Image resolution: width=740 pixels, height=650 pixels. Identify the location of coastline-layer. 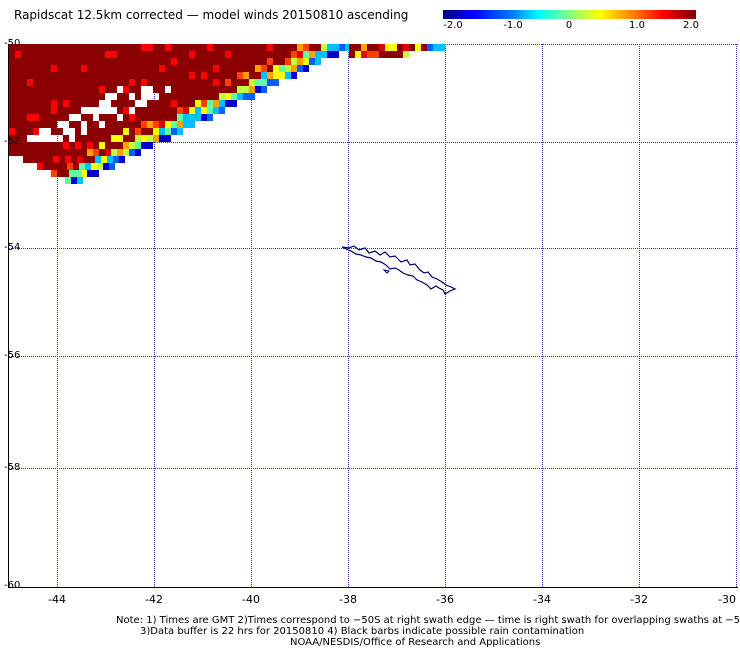
(399, 270).